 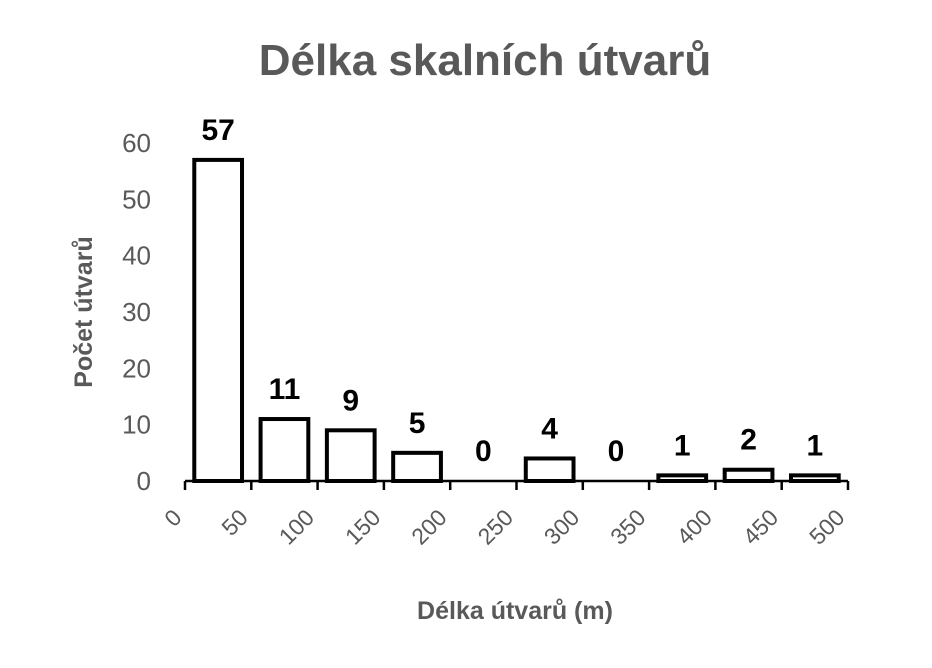 What do you see at coordinates (827, 527) in the screenshot?
I see `x-tick-label: 500` at bounding box center [827, 527].